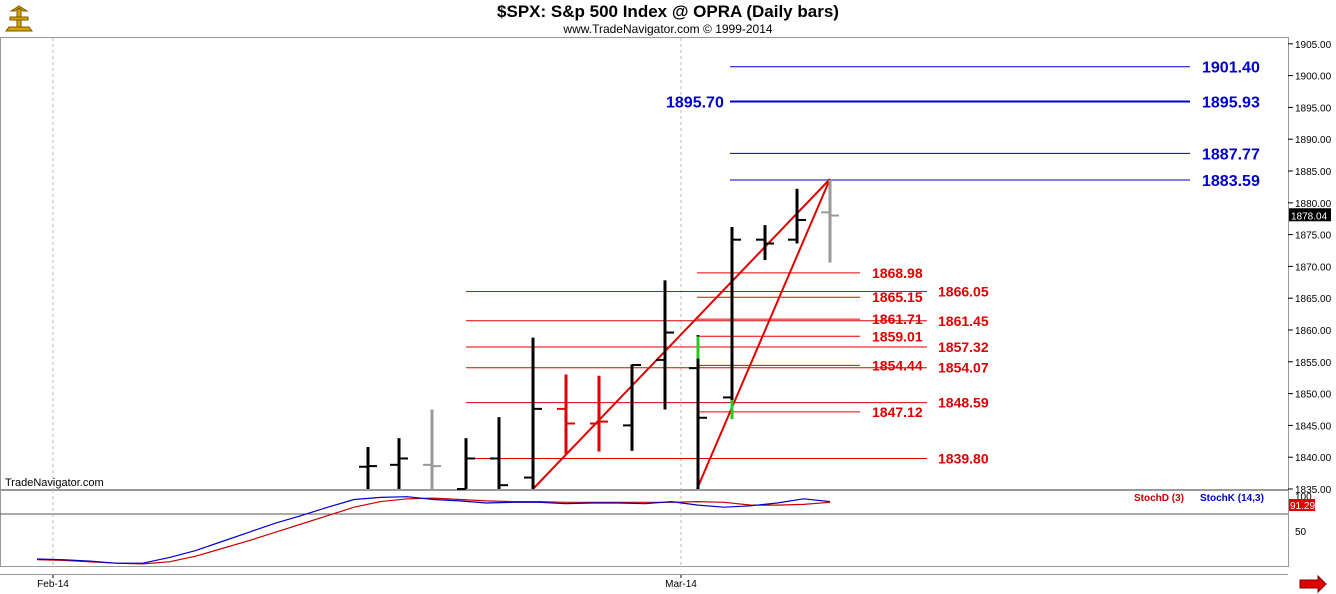 The image size is (1336, 594). Describe the element at coordinates (1313, 140) in the screenshot. I see `price-axis-label: 1890.00` at that location.